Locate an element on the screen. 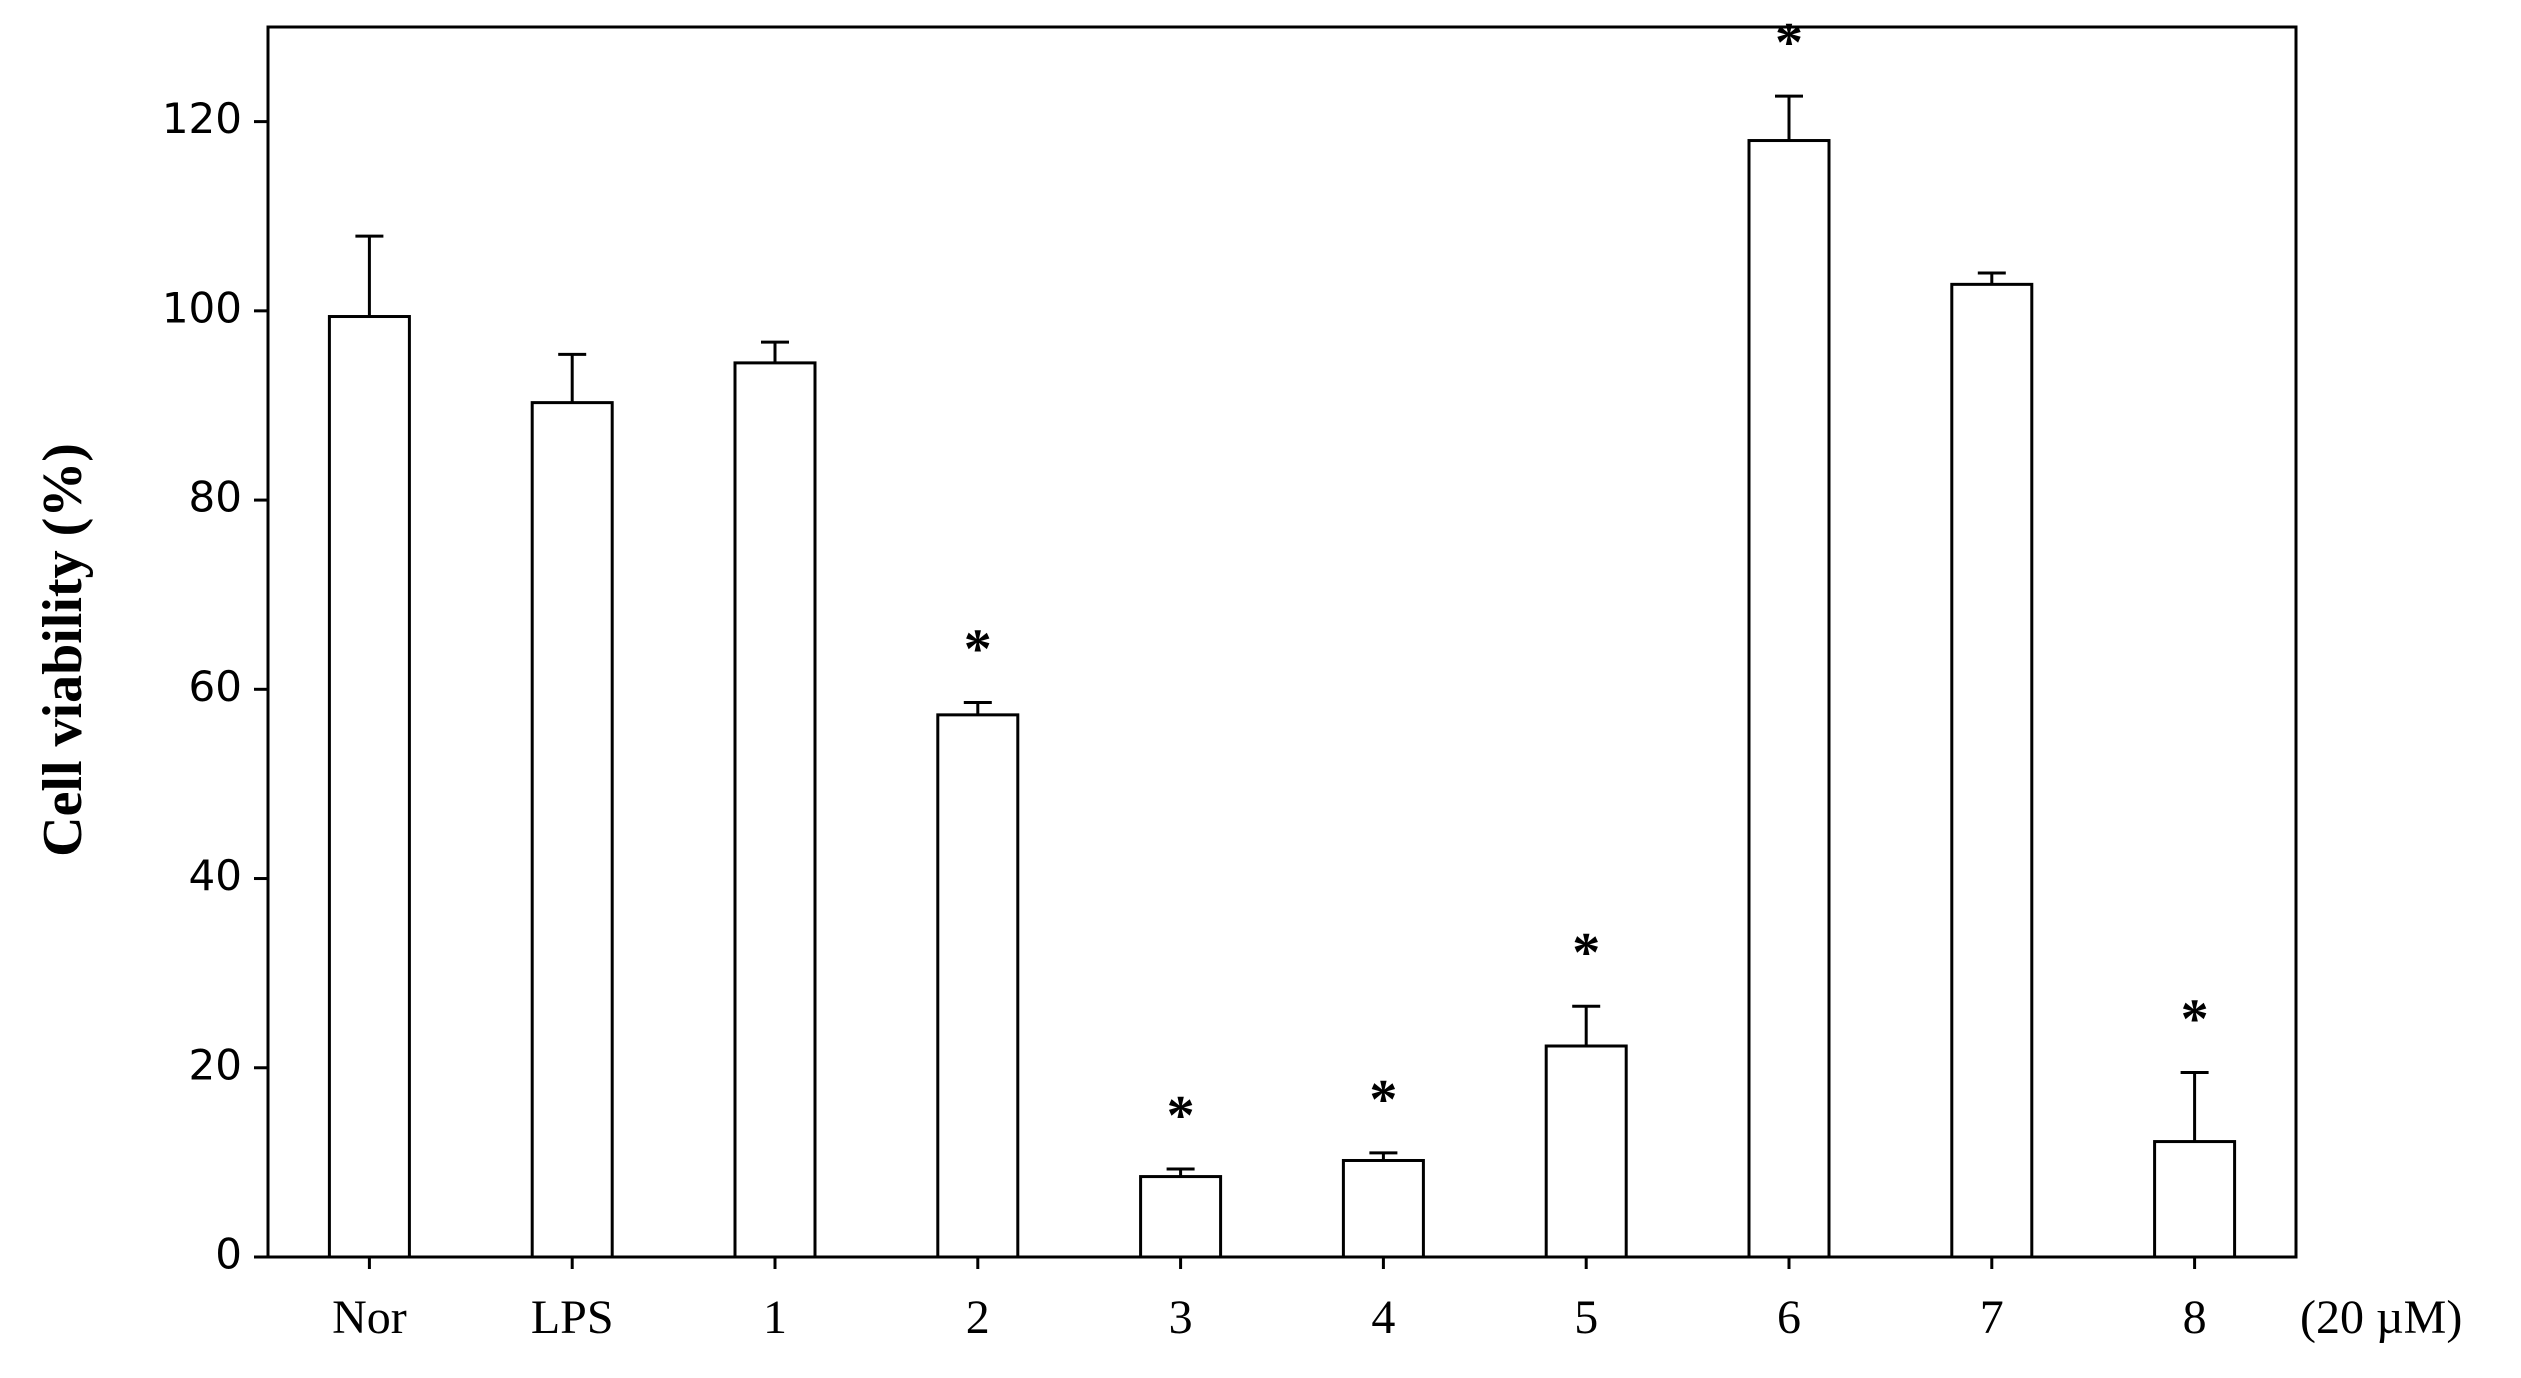 Image resolution: width=2521 pixels, height=1378 pixels. y-tick-label: 60 is located at coordinates (215, 686).